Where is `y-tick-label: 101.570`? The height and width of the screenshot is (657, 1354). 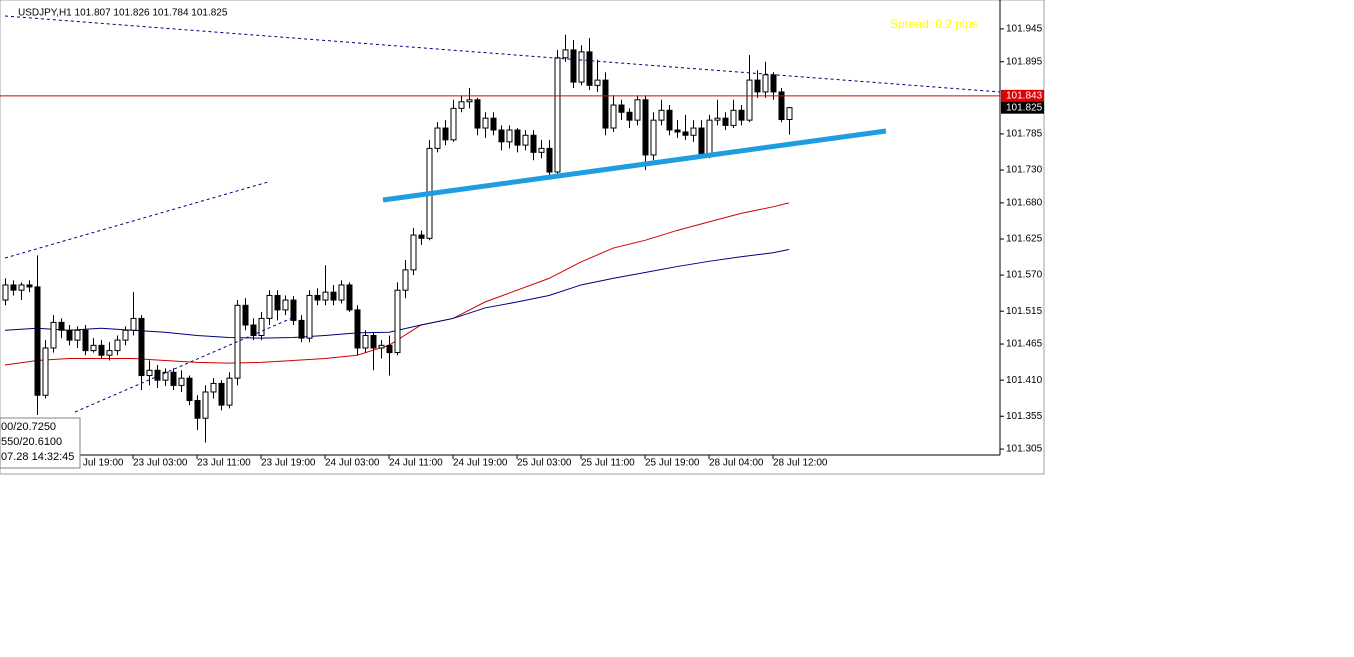 y-tick-label: 101.570 is located at coordinates (1024, 275).